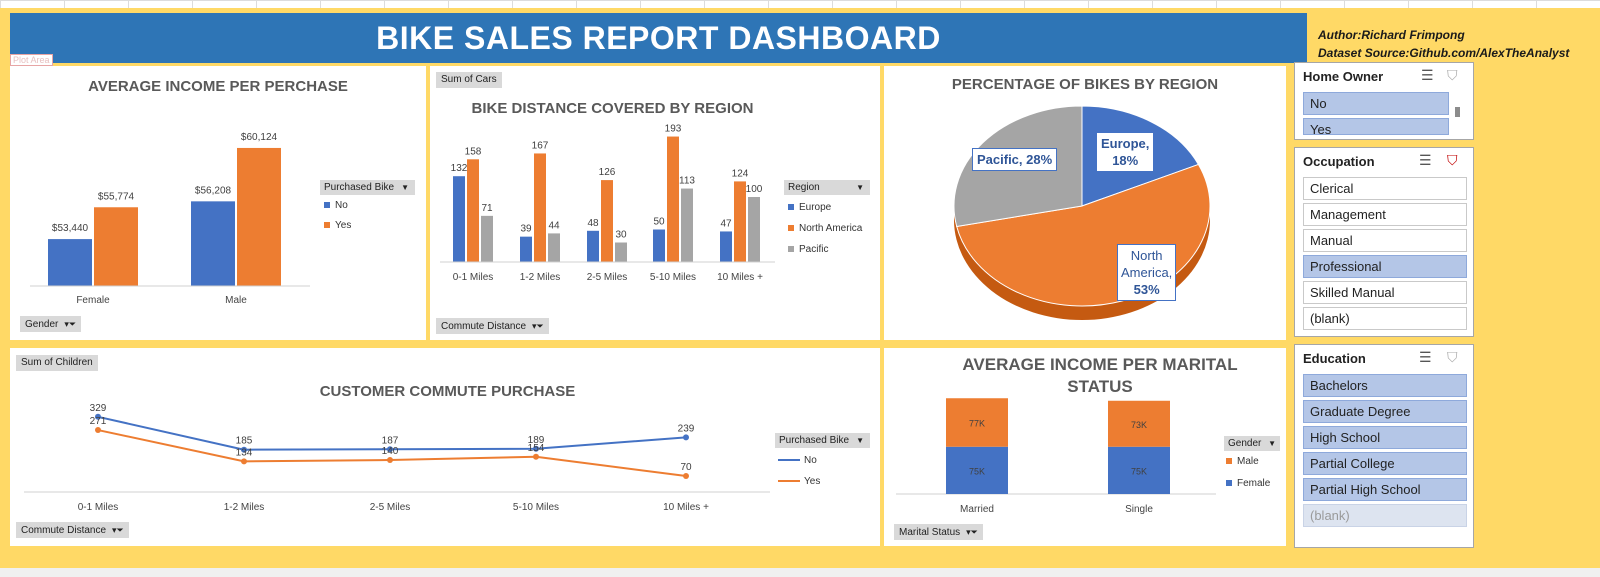 The height and width of the screenshot is (577, 1600). I want to click on commute-legend-title: Purchased Bike, so click(814, 440).